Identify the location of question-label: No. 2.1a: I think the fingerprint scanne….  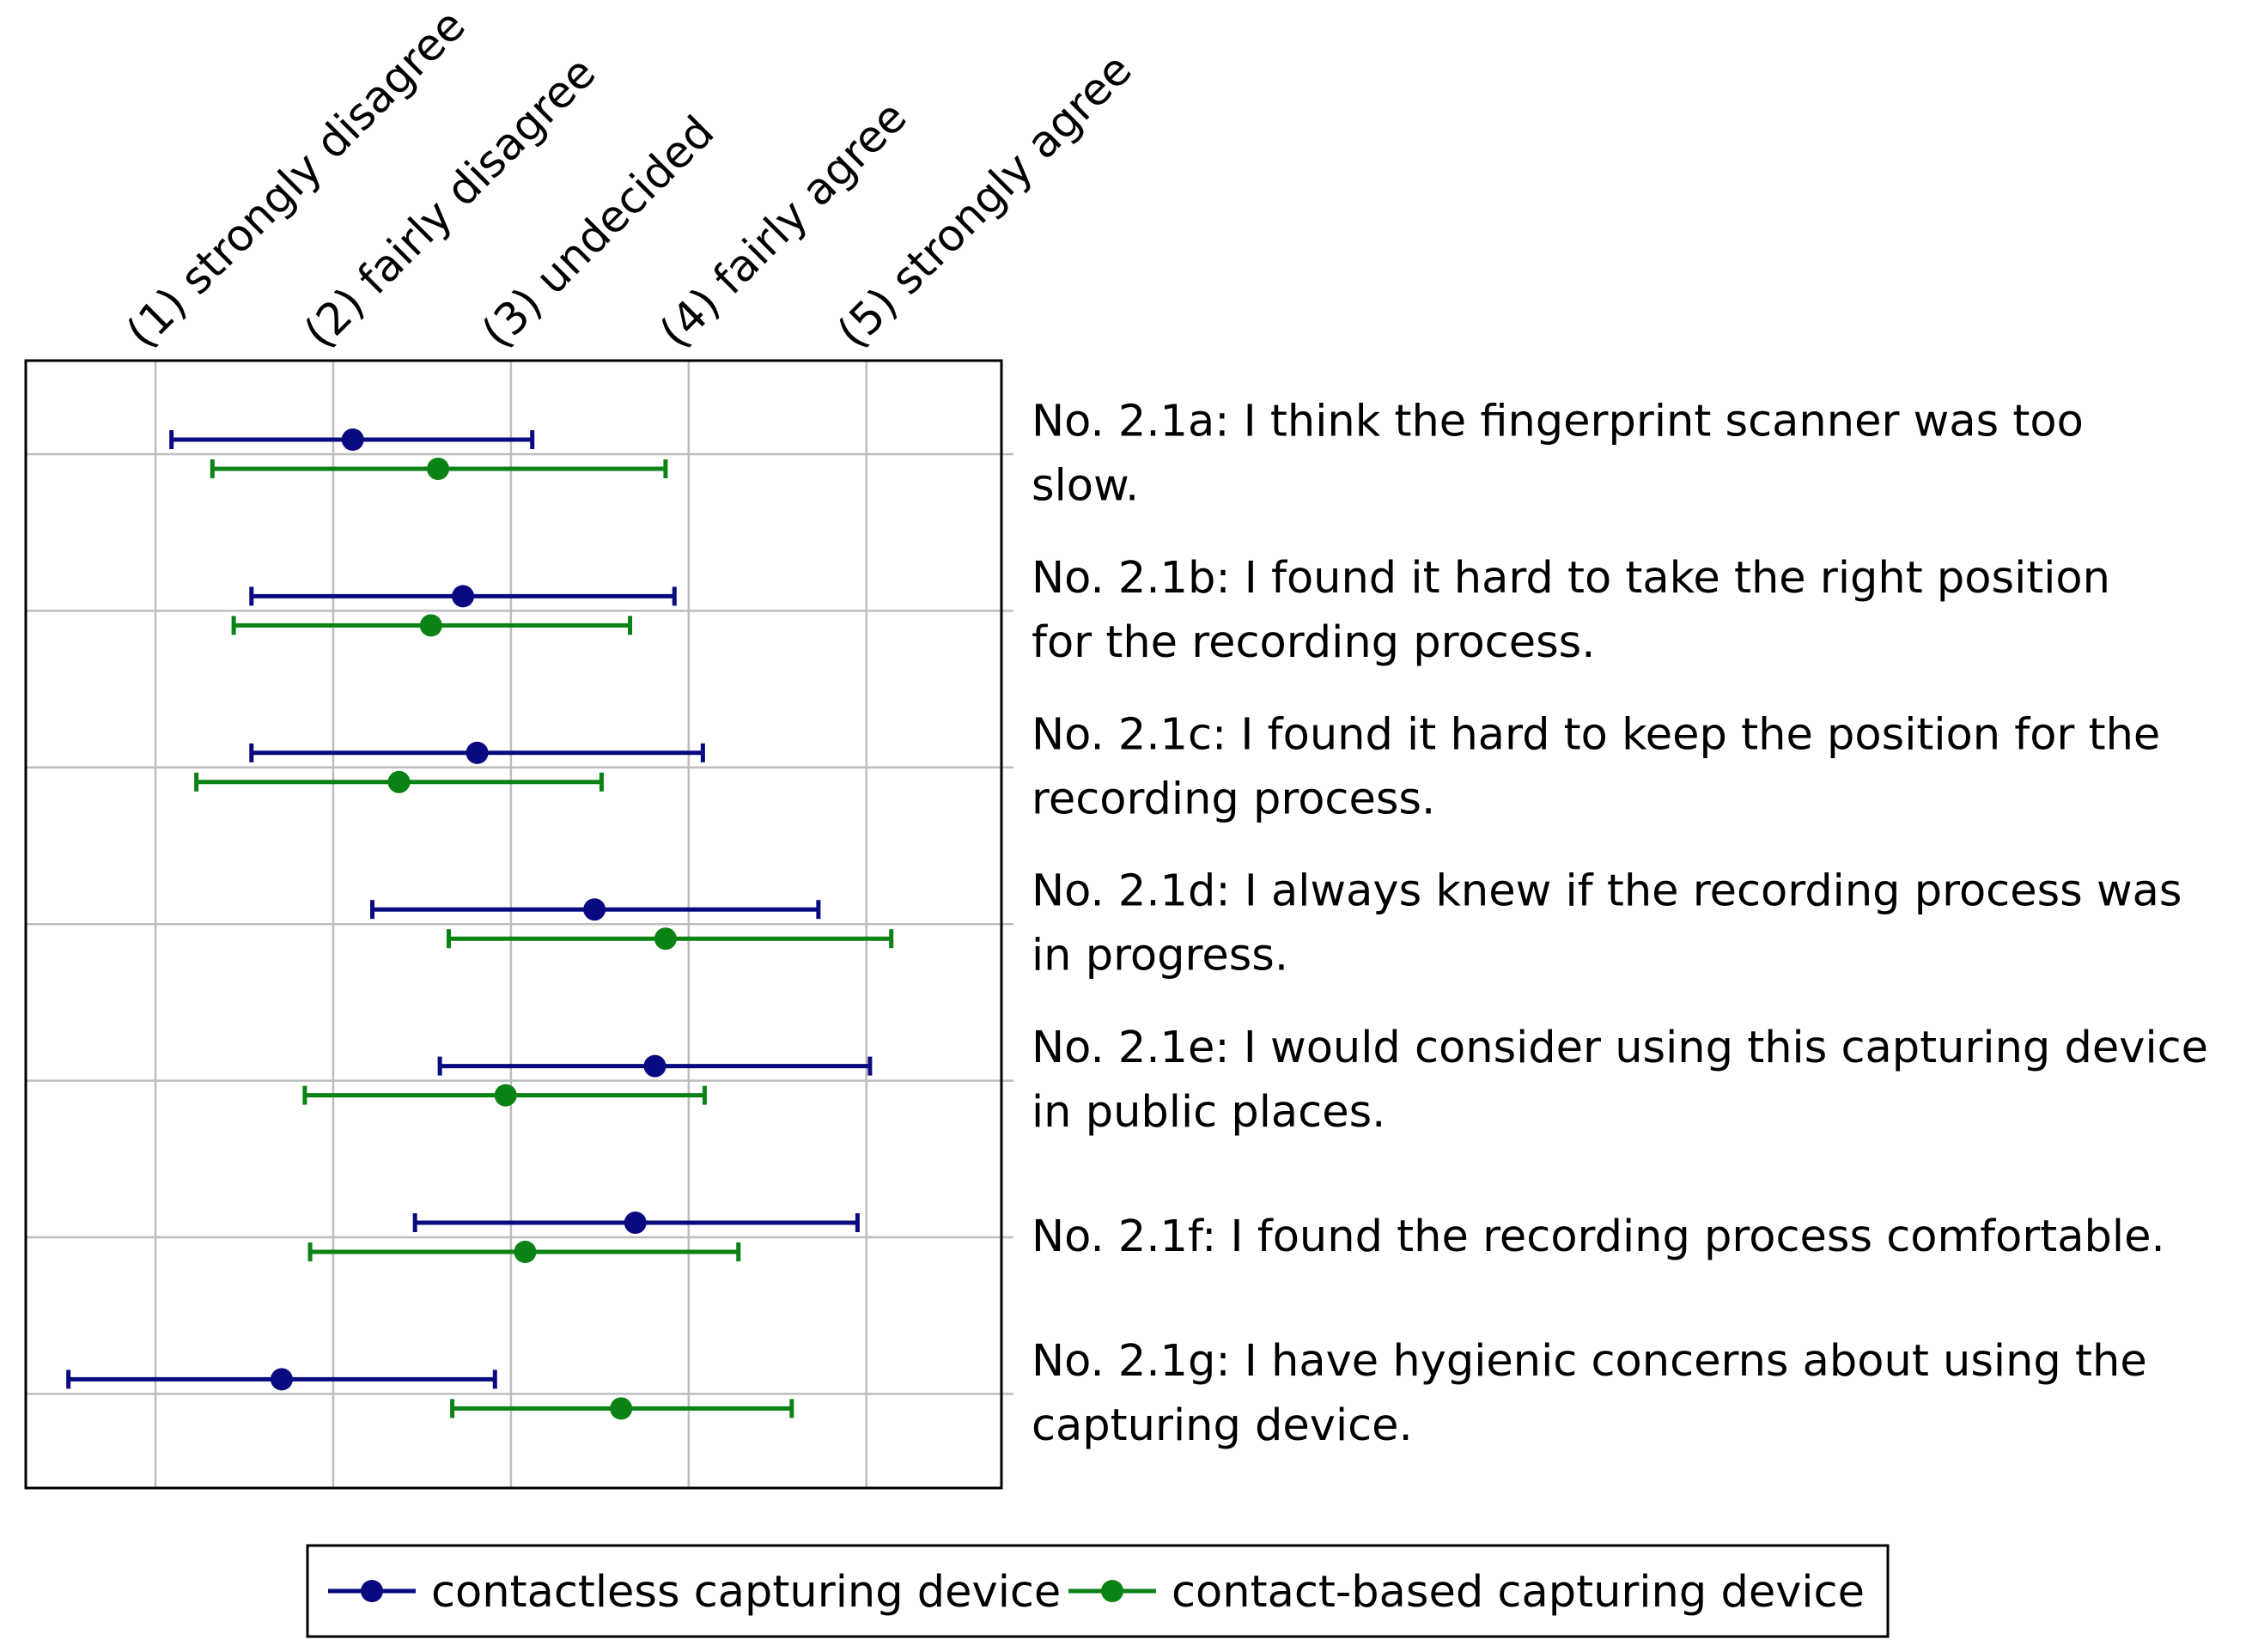
(1558, 422).